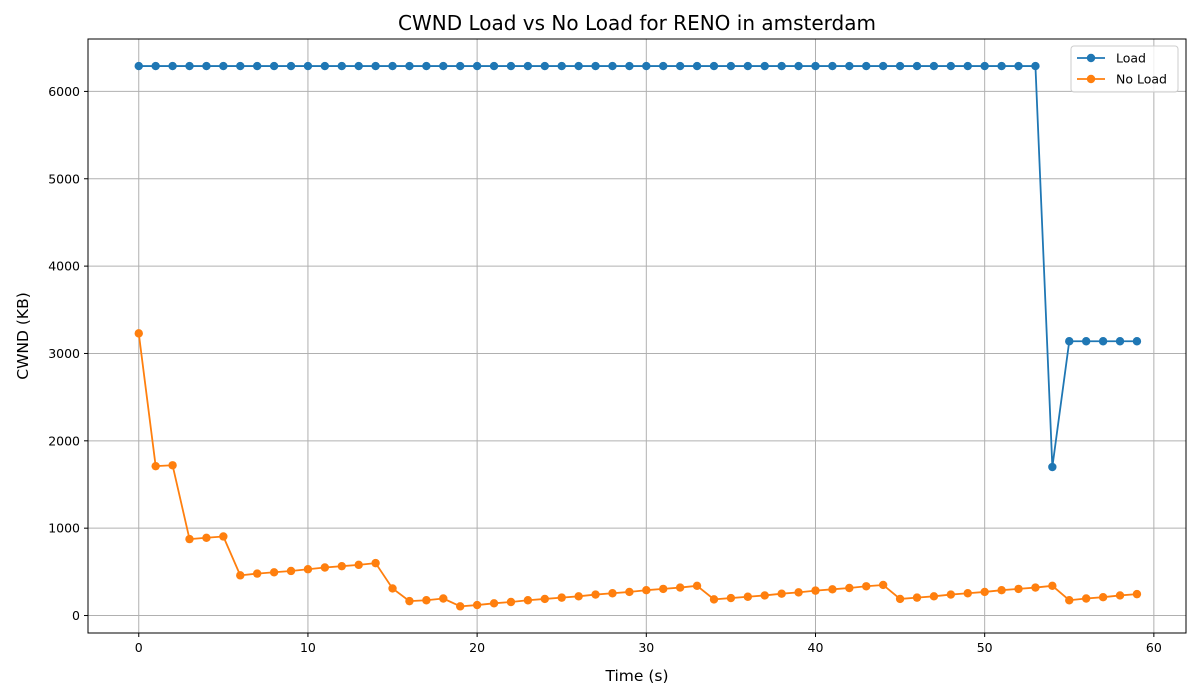 This screenshot has width=1200, height=700. I want to click on x-tick-label: 30, so click(646, 647).